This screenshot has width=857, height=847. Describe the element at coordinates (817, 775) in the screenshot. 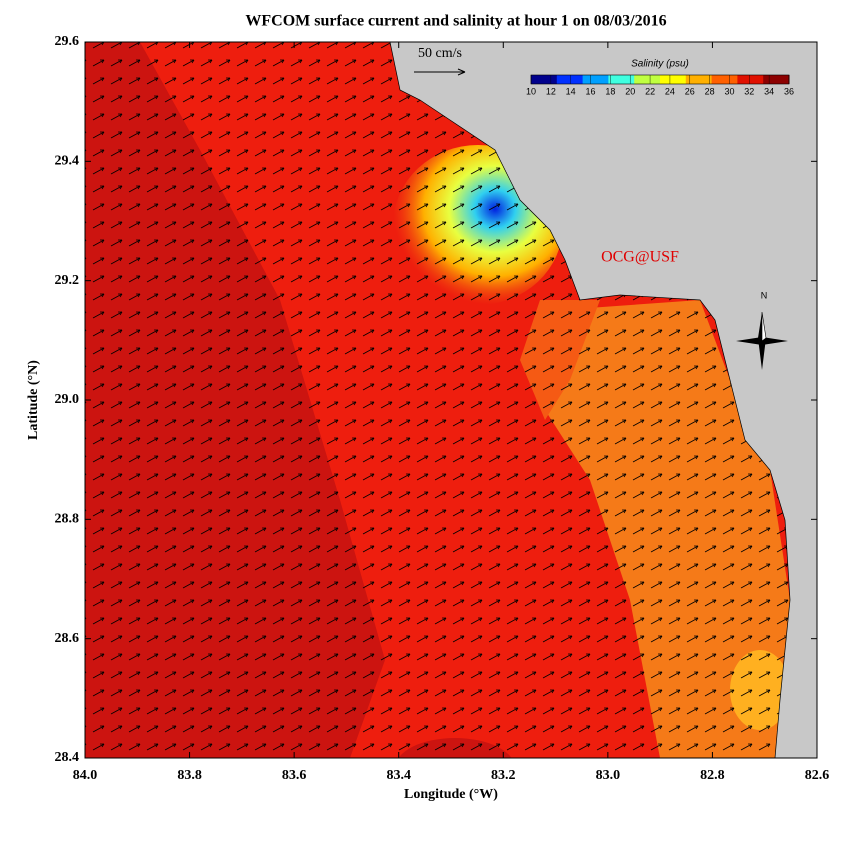

I see `x-tick-label: 82.6` at that location.